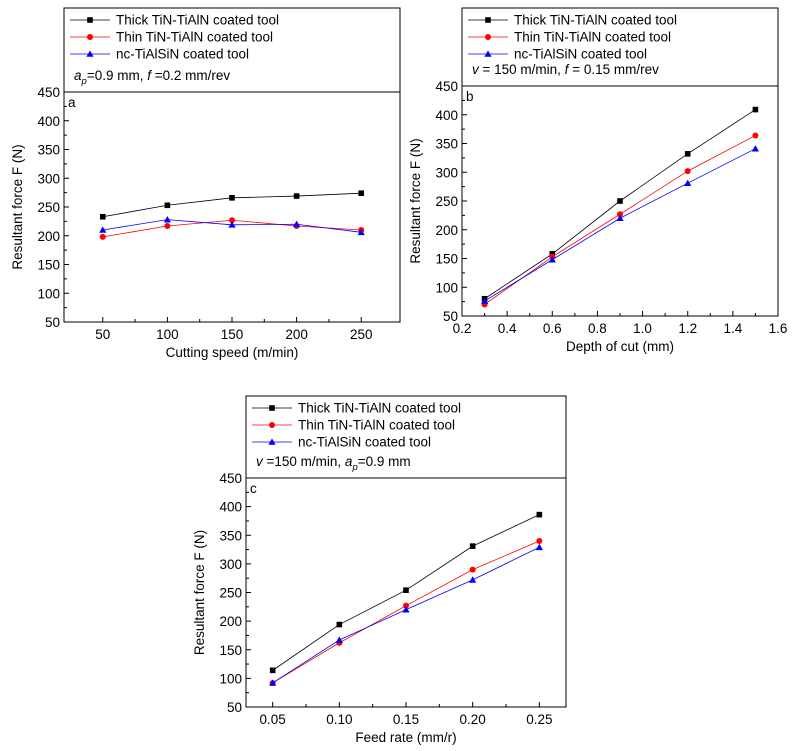 The image size is (794, 751). I want to click on plot-c-ytick-label: 250, so click(230, 593).